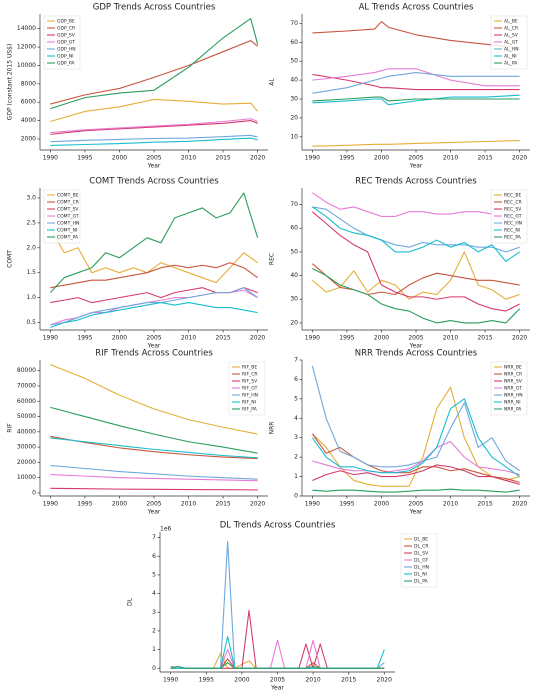 This screenshot has width=538, height=695. I want to click on y-tick-label: 14000, so click(26, 28).